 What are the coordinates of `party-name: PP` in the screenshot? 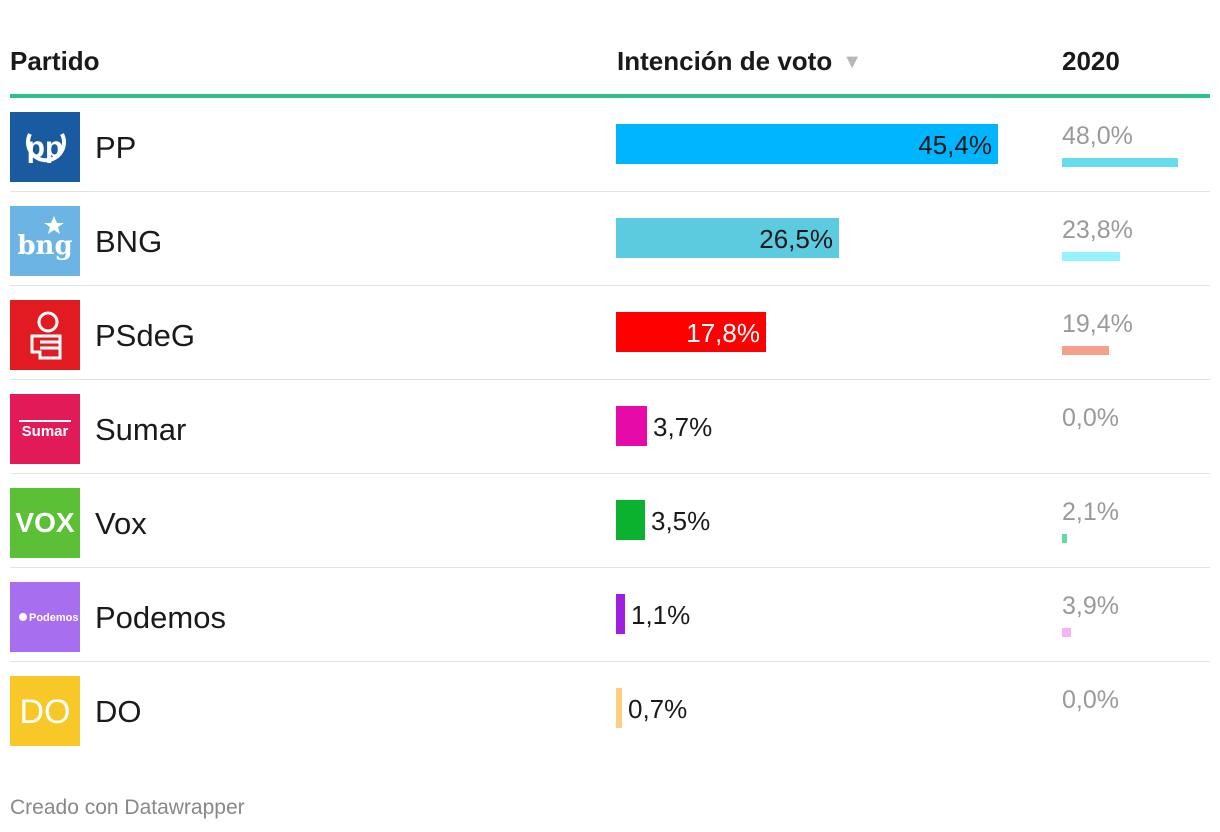 It's located at (116, 147).